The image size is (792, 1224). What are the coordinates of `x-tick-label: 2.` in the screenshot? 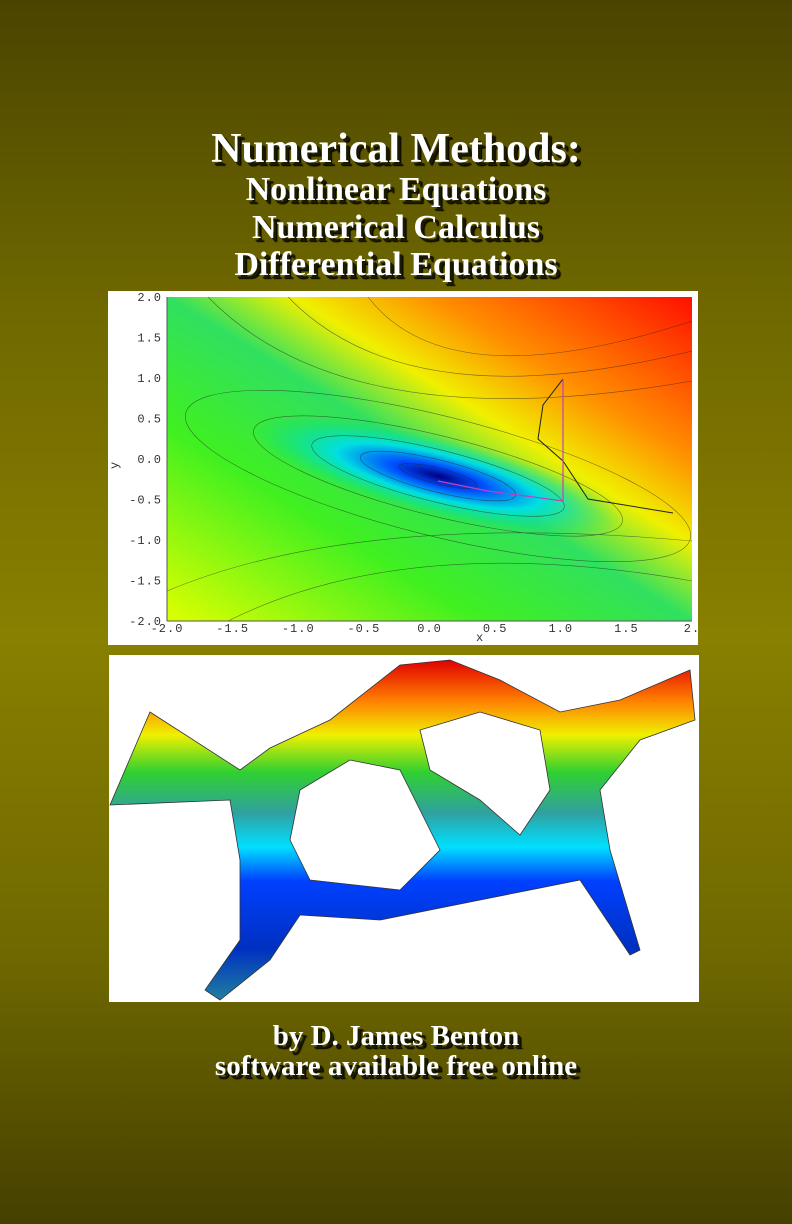 It's located at (691, 629).